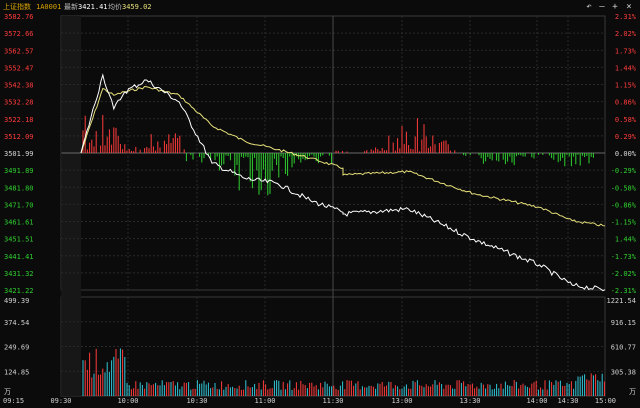 The image size is (640, 408). I want to click on volume-tick-label: 374.54, so click(16, 323).